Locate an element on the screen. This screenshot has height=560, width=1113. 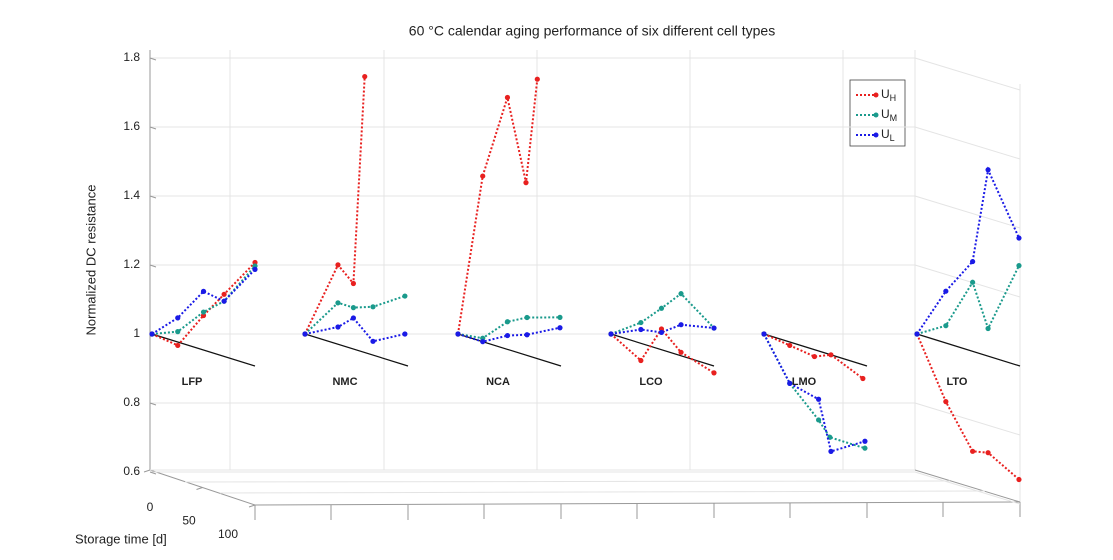
y-tick-label: 1.4 is located at coordinates (131, 195).